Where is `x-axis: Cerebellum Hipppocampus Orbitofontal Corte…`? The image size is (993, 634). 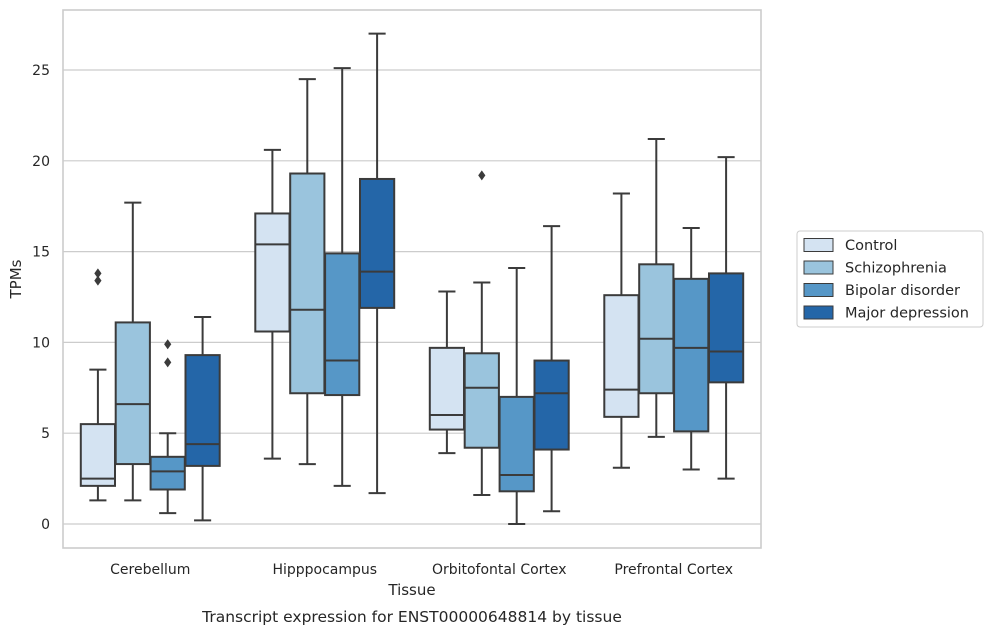
x-axis: Cerebellum Hipppocampus Orbitofontal Corte… is located at coordinates (421, 570).